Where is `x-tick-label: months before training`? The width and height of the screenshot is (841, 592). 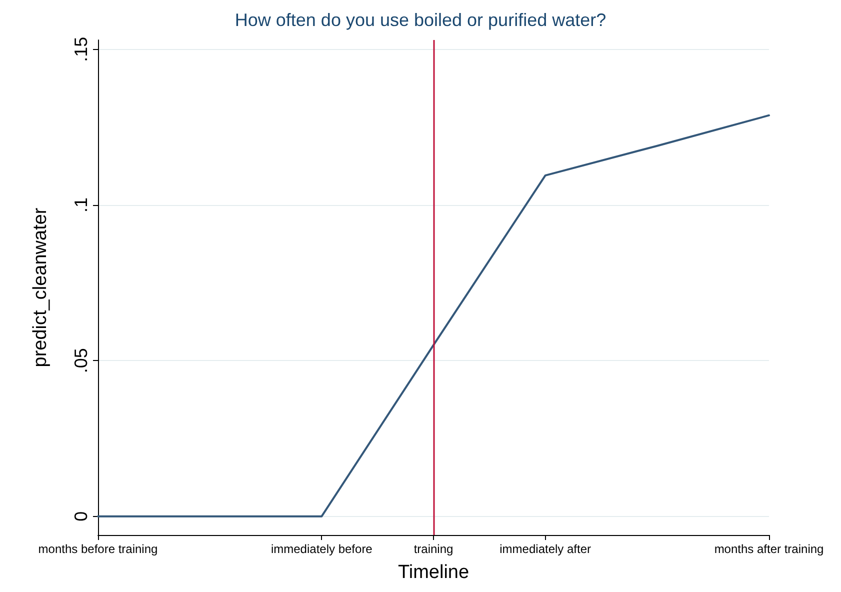 x-tick-label: months before training is located at coordinates (98, 549).